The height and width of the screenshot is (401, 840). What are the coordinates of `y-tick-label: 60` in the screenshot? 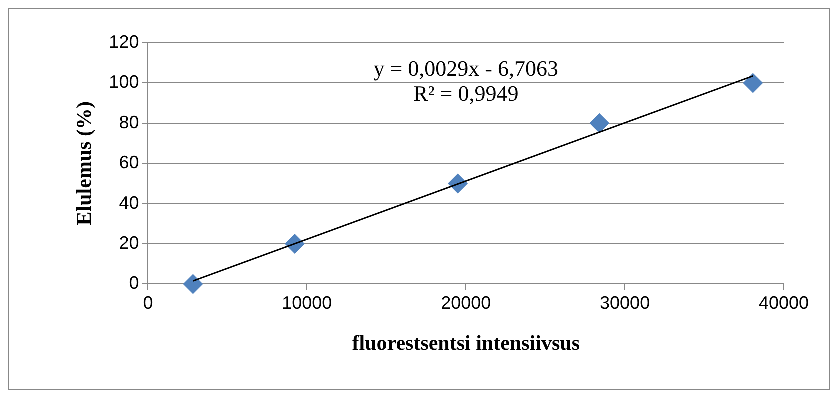 It's located at (129, 162).